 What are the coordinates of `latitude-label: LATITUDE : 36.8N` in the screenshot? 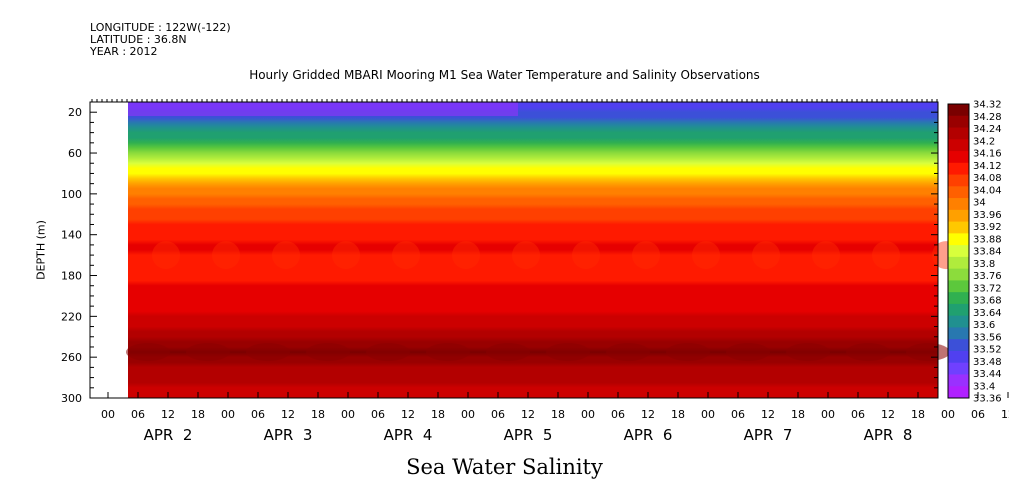 It's located at (138, 39).